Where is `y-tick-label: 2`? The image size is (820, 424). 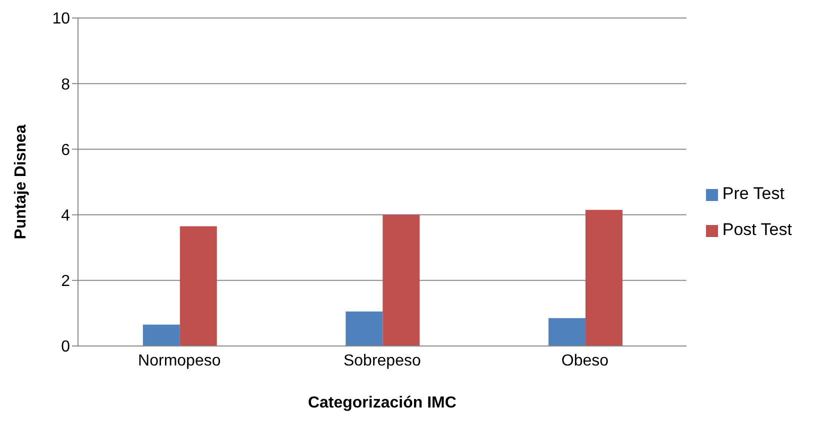 y-tick-label: 2 is located at coordinates (65, 281).